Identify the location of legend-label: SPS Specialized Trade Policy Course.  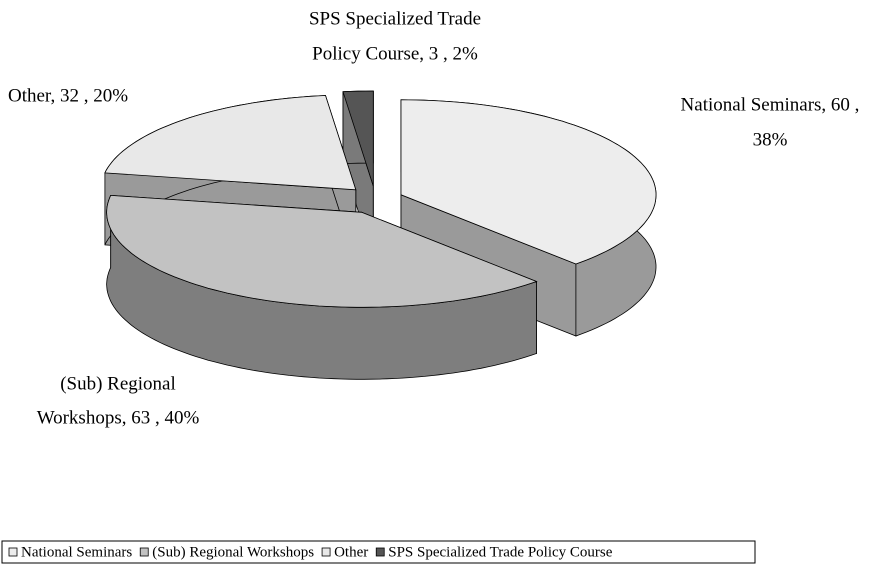
(500, 552).